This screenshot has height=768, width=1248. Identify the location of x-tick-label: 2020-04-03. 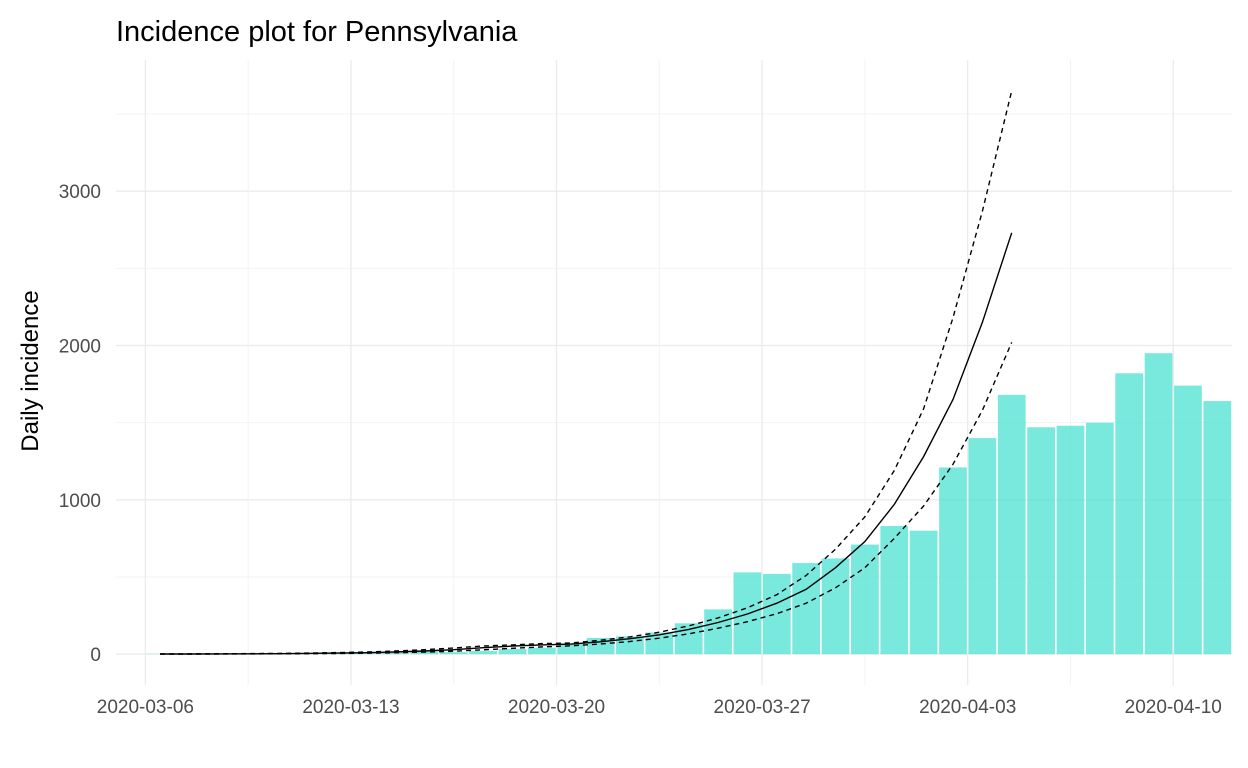
(967, 707).